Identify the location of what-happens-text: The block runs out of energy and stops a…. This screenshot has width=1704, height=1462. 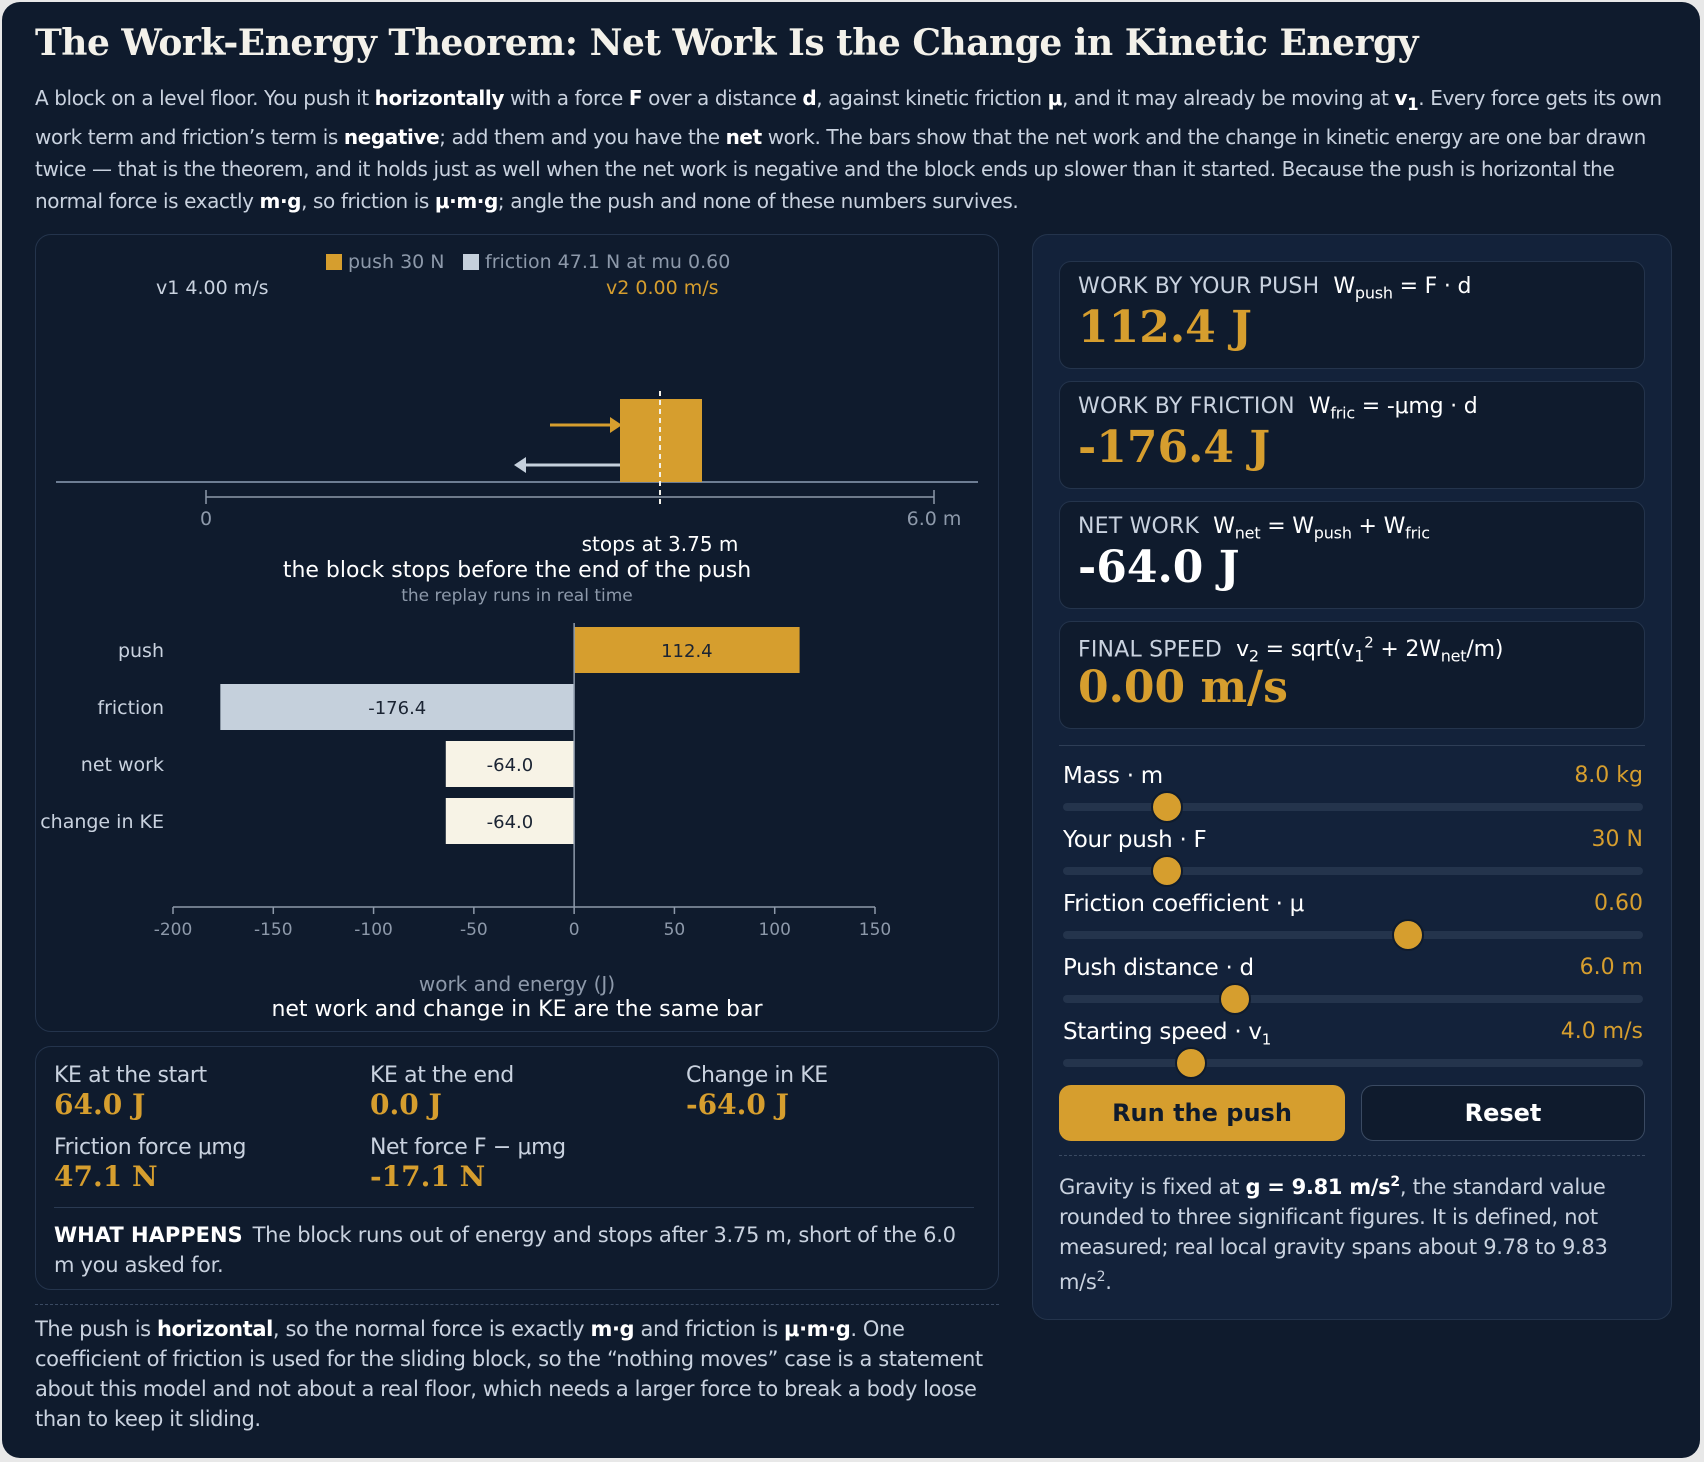
(505, 1250).